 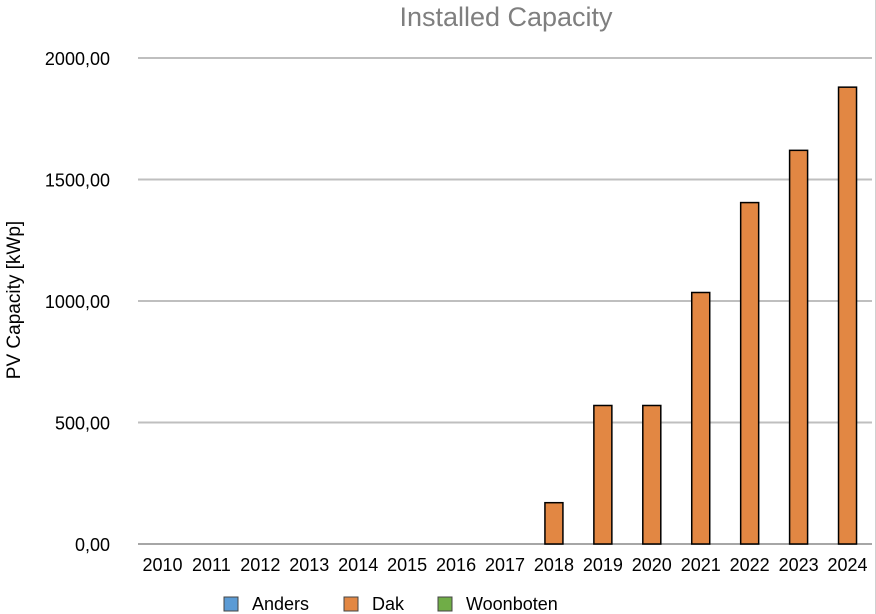 I want to click on x-tick-label: 2019, so click(x=603, y=565).